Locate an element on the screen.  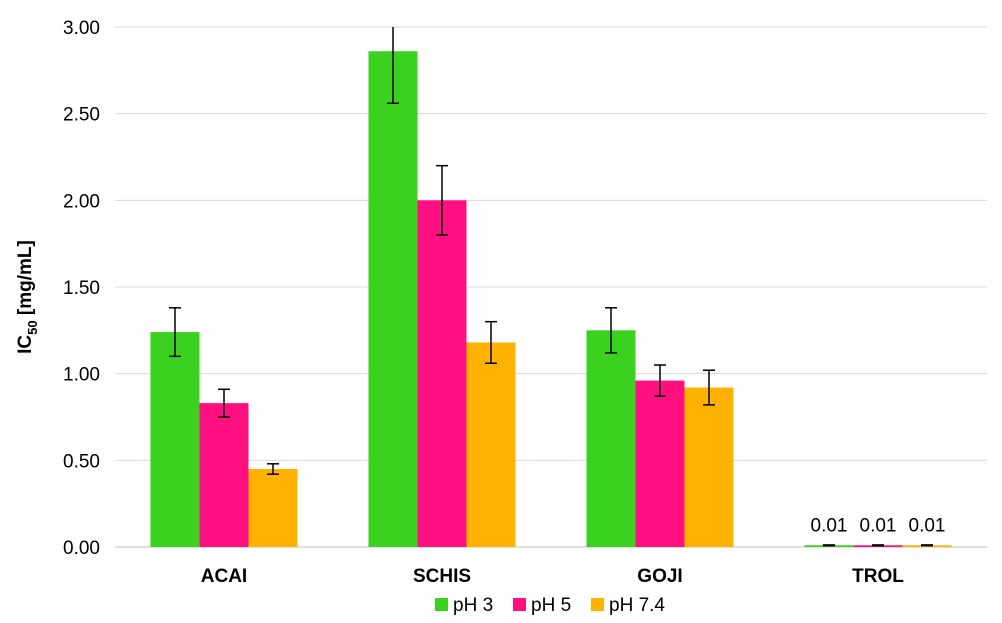
y-tick-label: 1.50 is located at coordinates (81, 288).